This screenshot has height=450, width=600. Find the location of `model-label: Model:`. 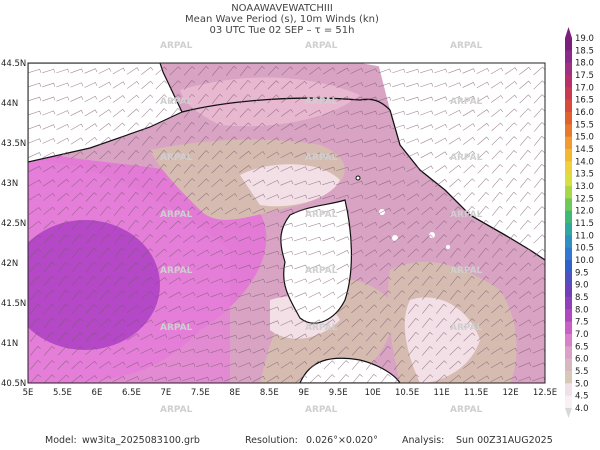

model-label: Model: is located at coordinates (61, 440).